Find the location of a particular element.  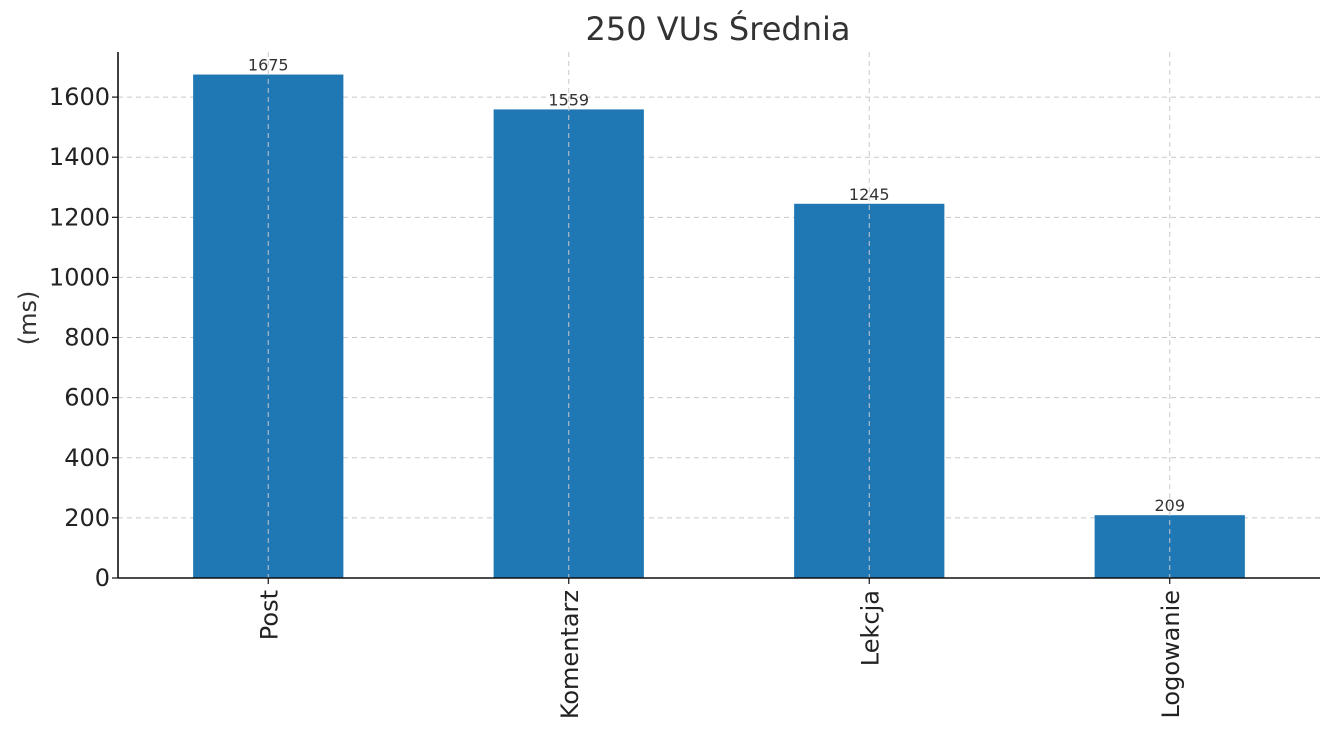

bar-value-label: 209 is located at coordinates (1169, 505).